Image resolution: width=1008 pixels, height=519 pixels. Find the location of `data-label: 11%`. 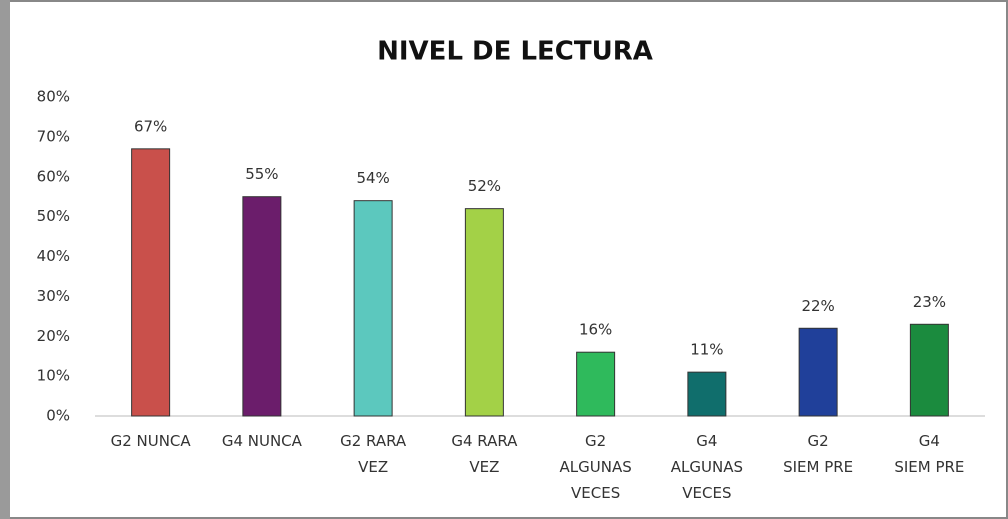

data-label: 11% is located at coordinates (706, 350).